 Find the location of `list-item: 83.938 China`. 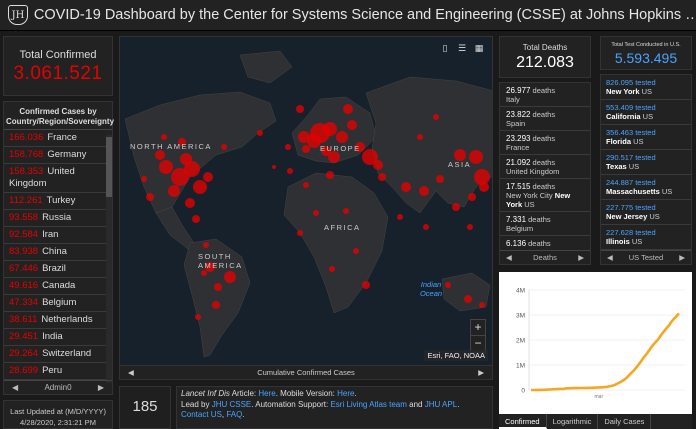

list-item: 83.938 China is located at coordinates (58, 252).